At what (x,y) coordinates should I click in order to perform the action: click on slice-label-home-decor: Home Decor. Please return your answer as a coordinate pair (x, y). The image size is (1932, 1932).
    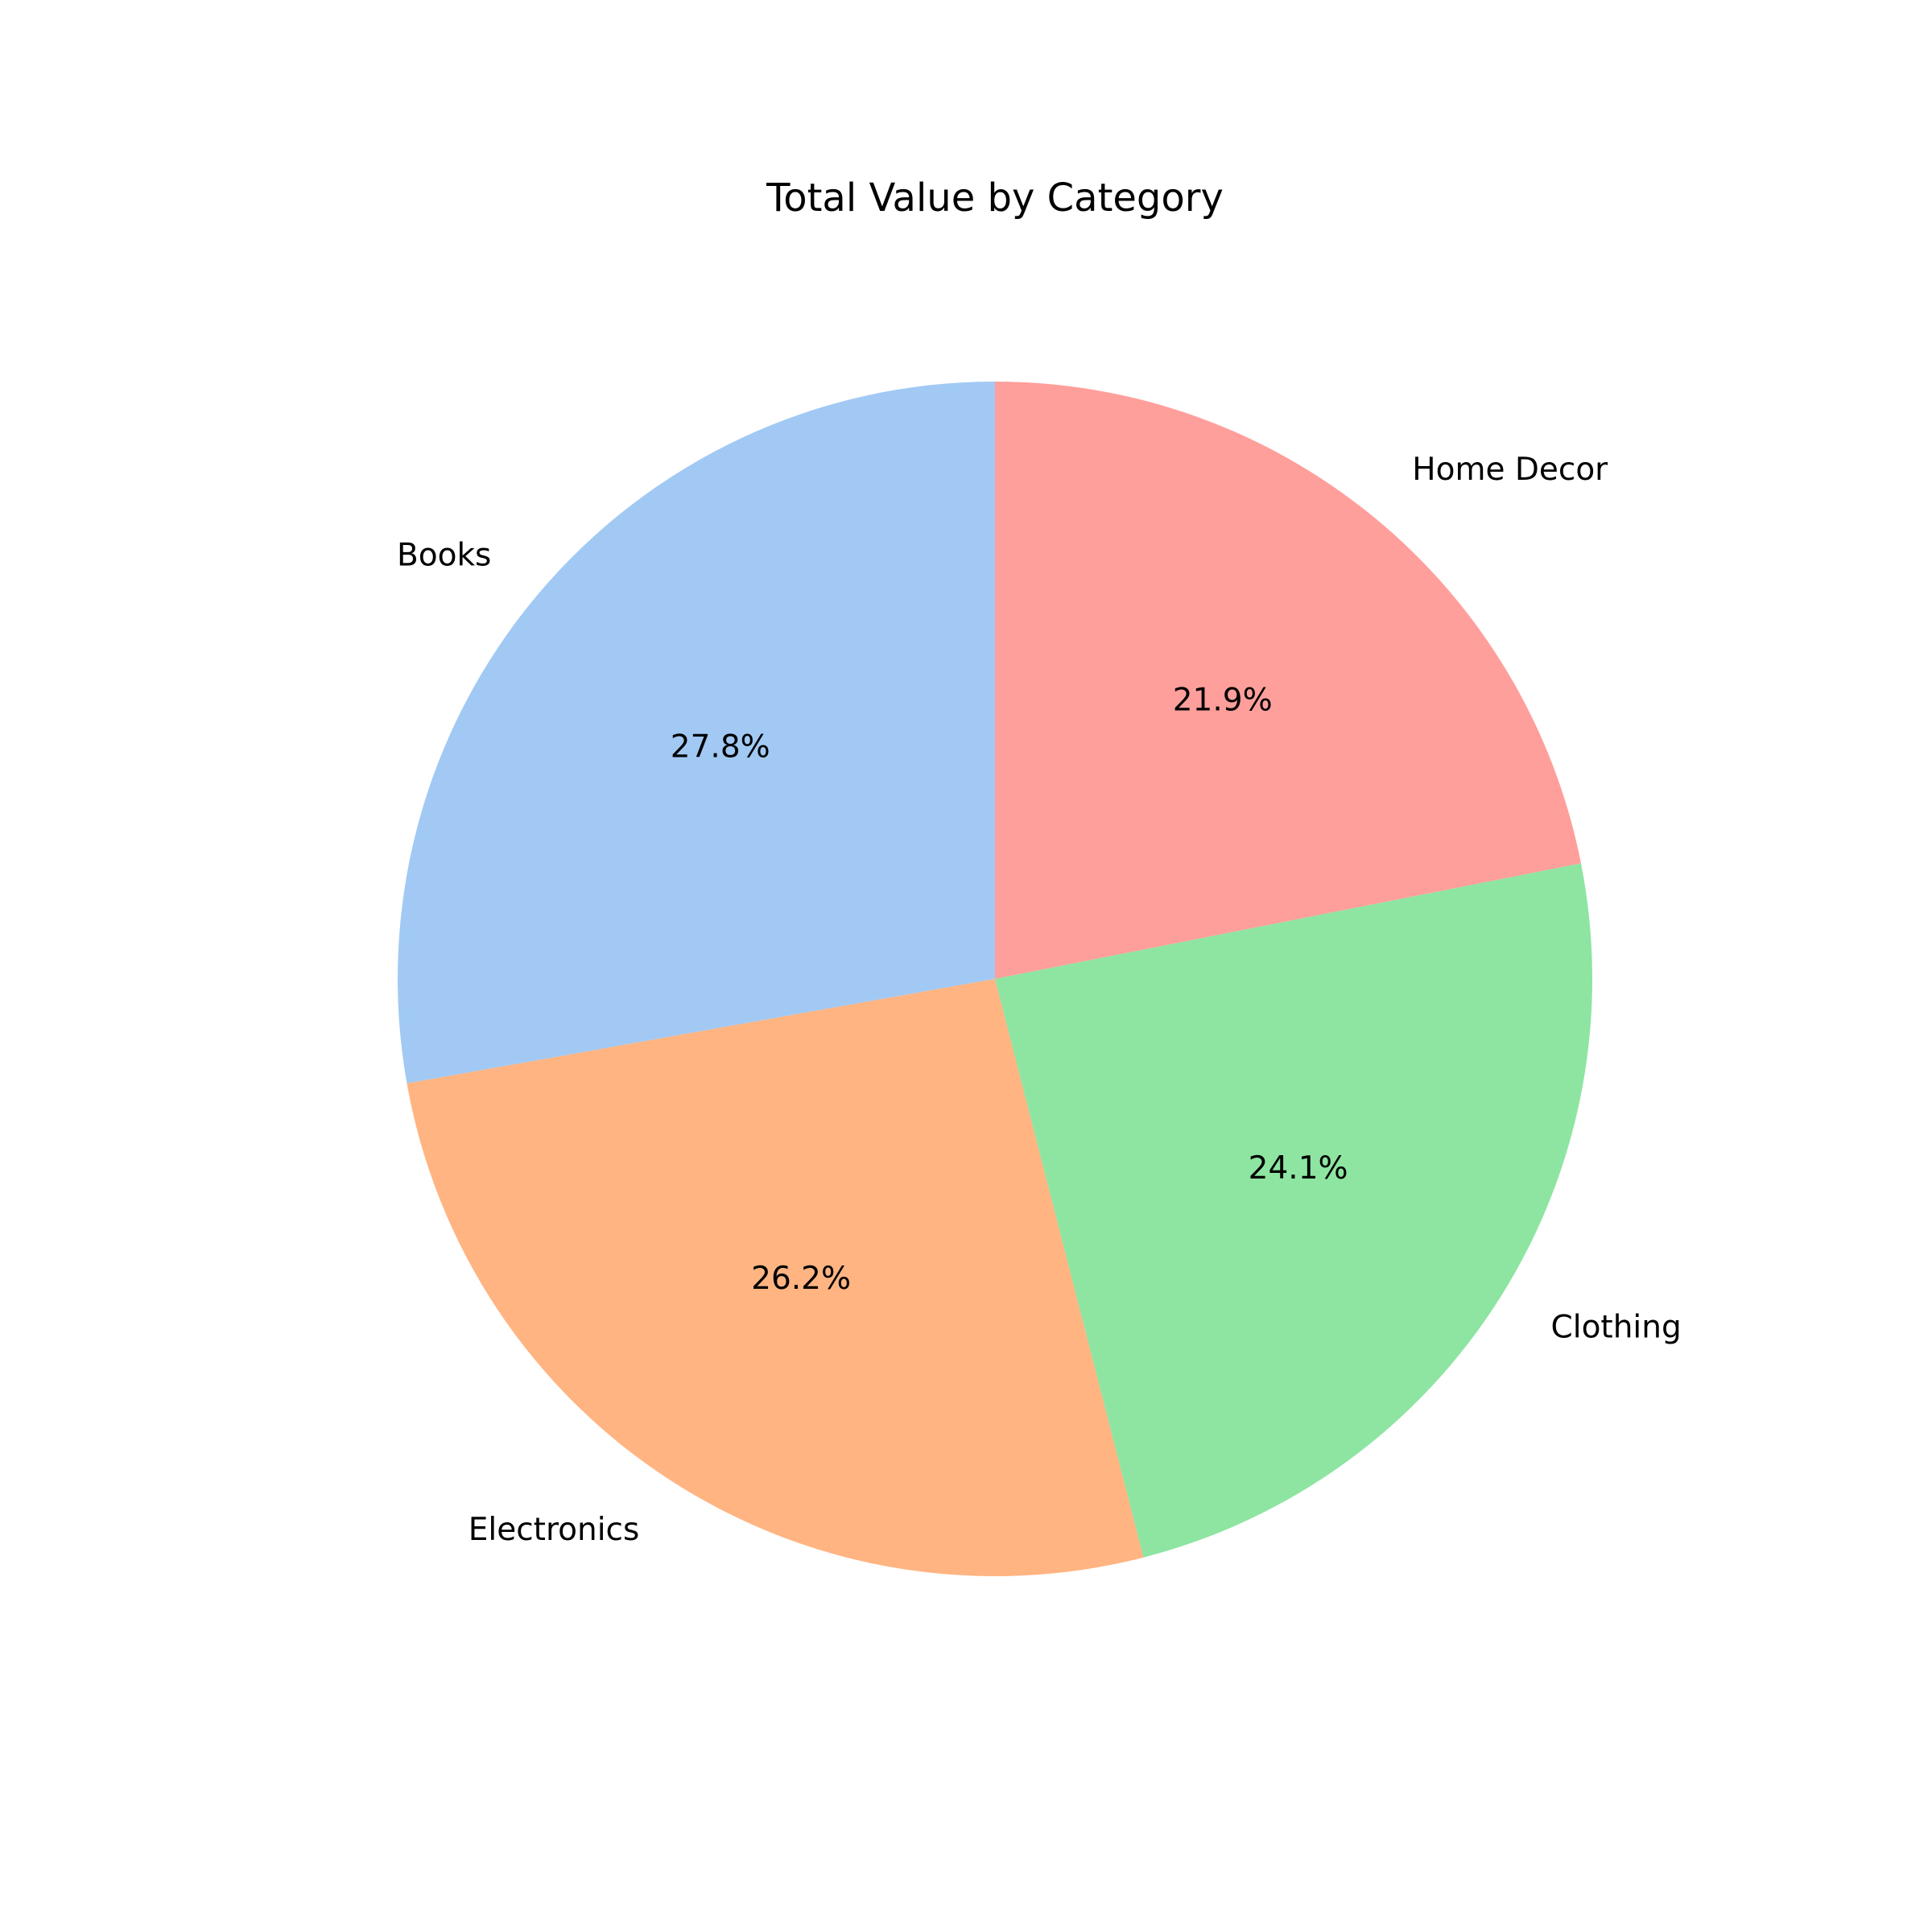
    Looking at the image, I should click on (1510, 470).